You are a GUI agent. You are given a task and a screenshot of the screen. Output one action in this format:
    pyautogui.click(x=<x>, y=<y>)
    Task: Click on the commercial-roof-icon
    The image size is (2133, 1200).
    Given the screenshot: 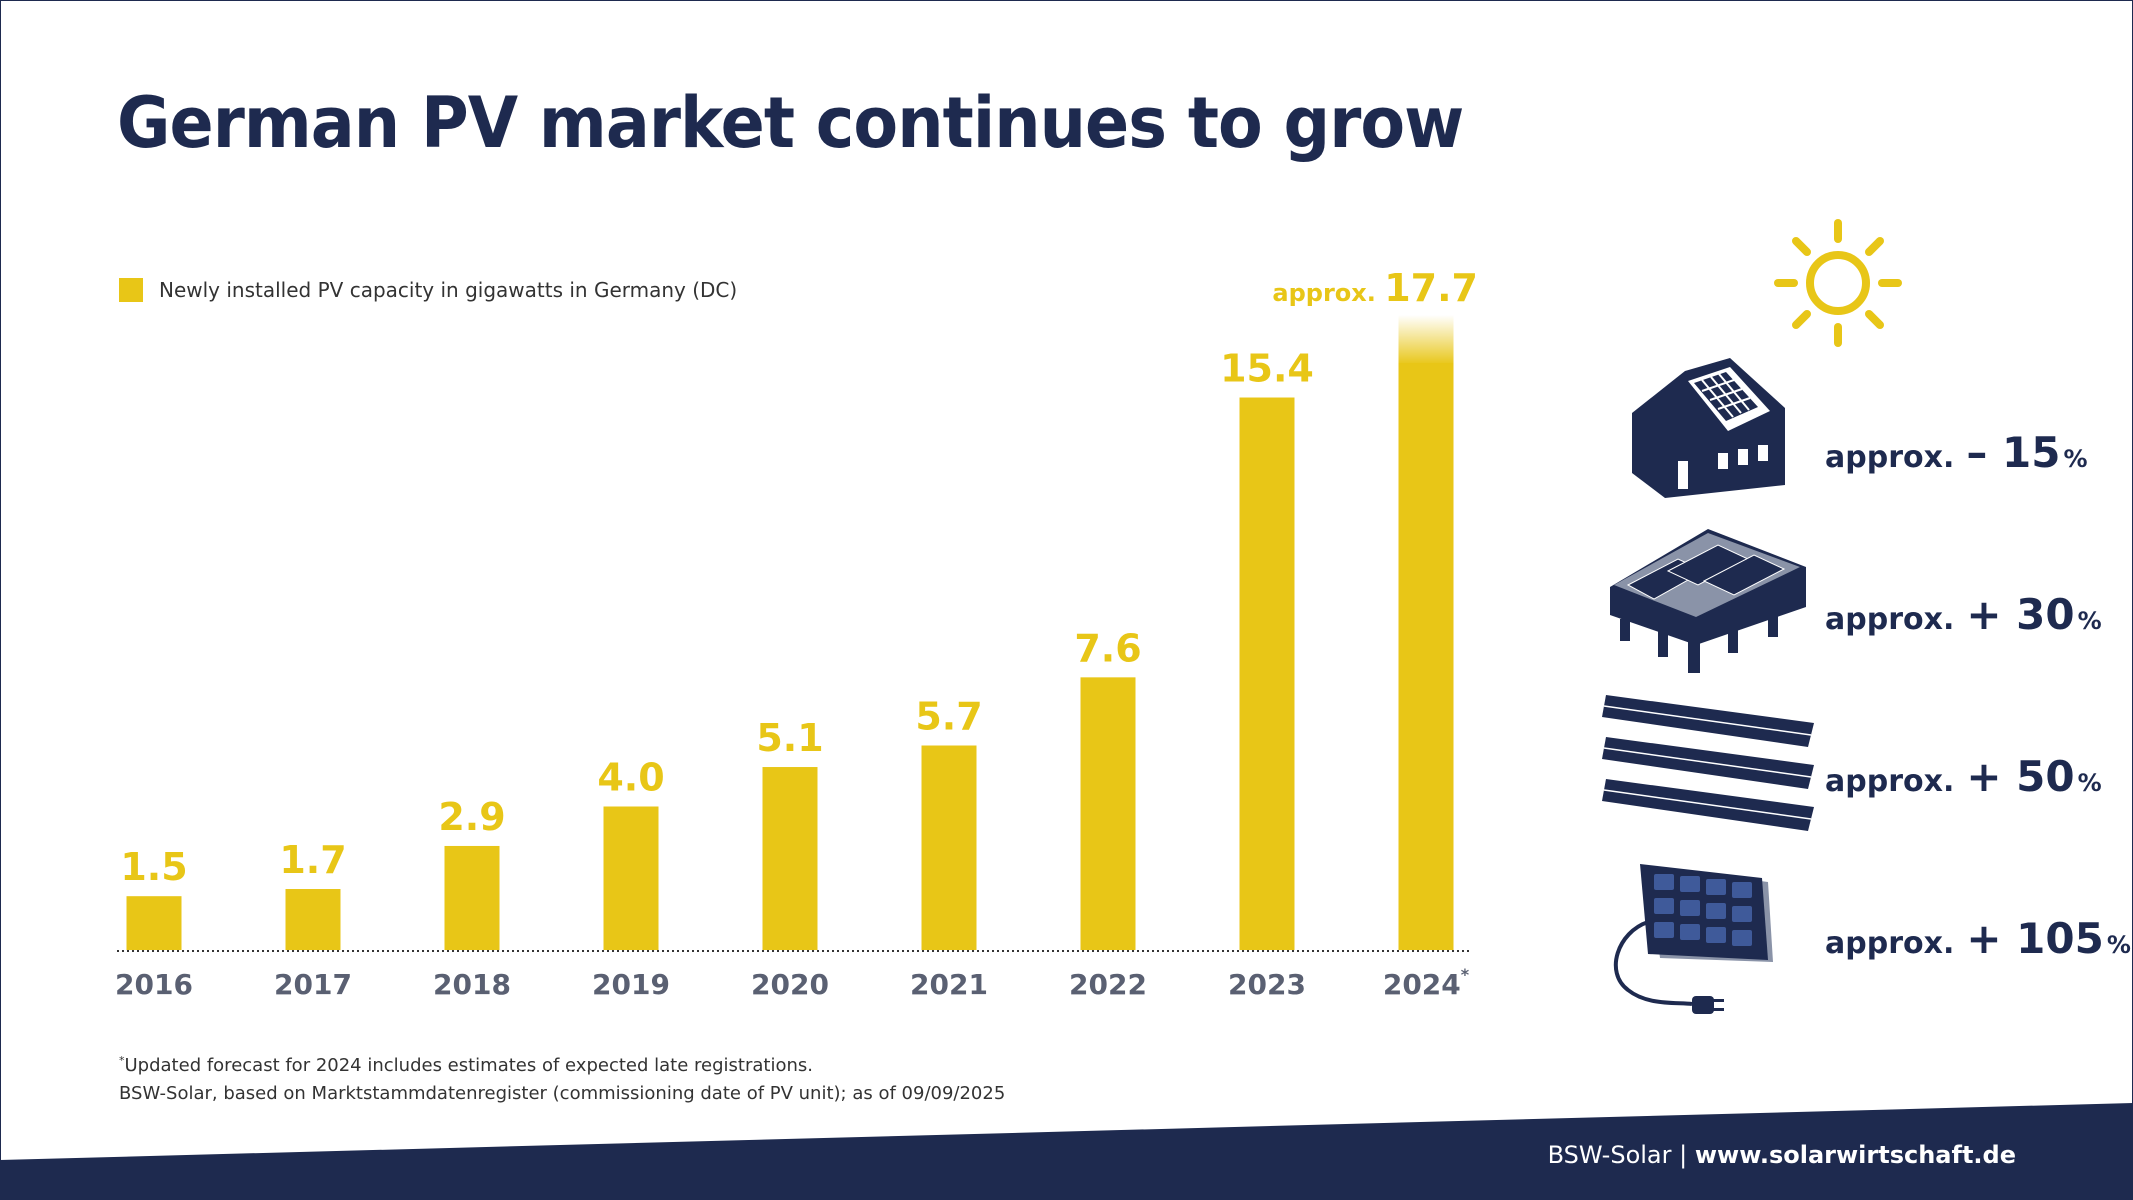 What is the action you would take?
    pyautogui.click(x=1708, y=601)
    